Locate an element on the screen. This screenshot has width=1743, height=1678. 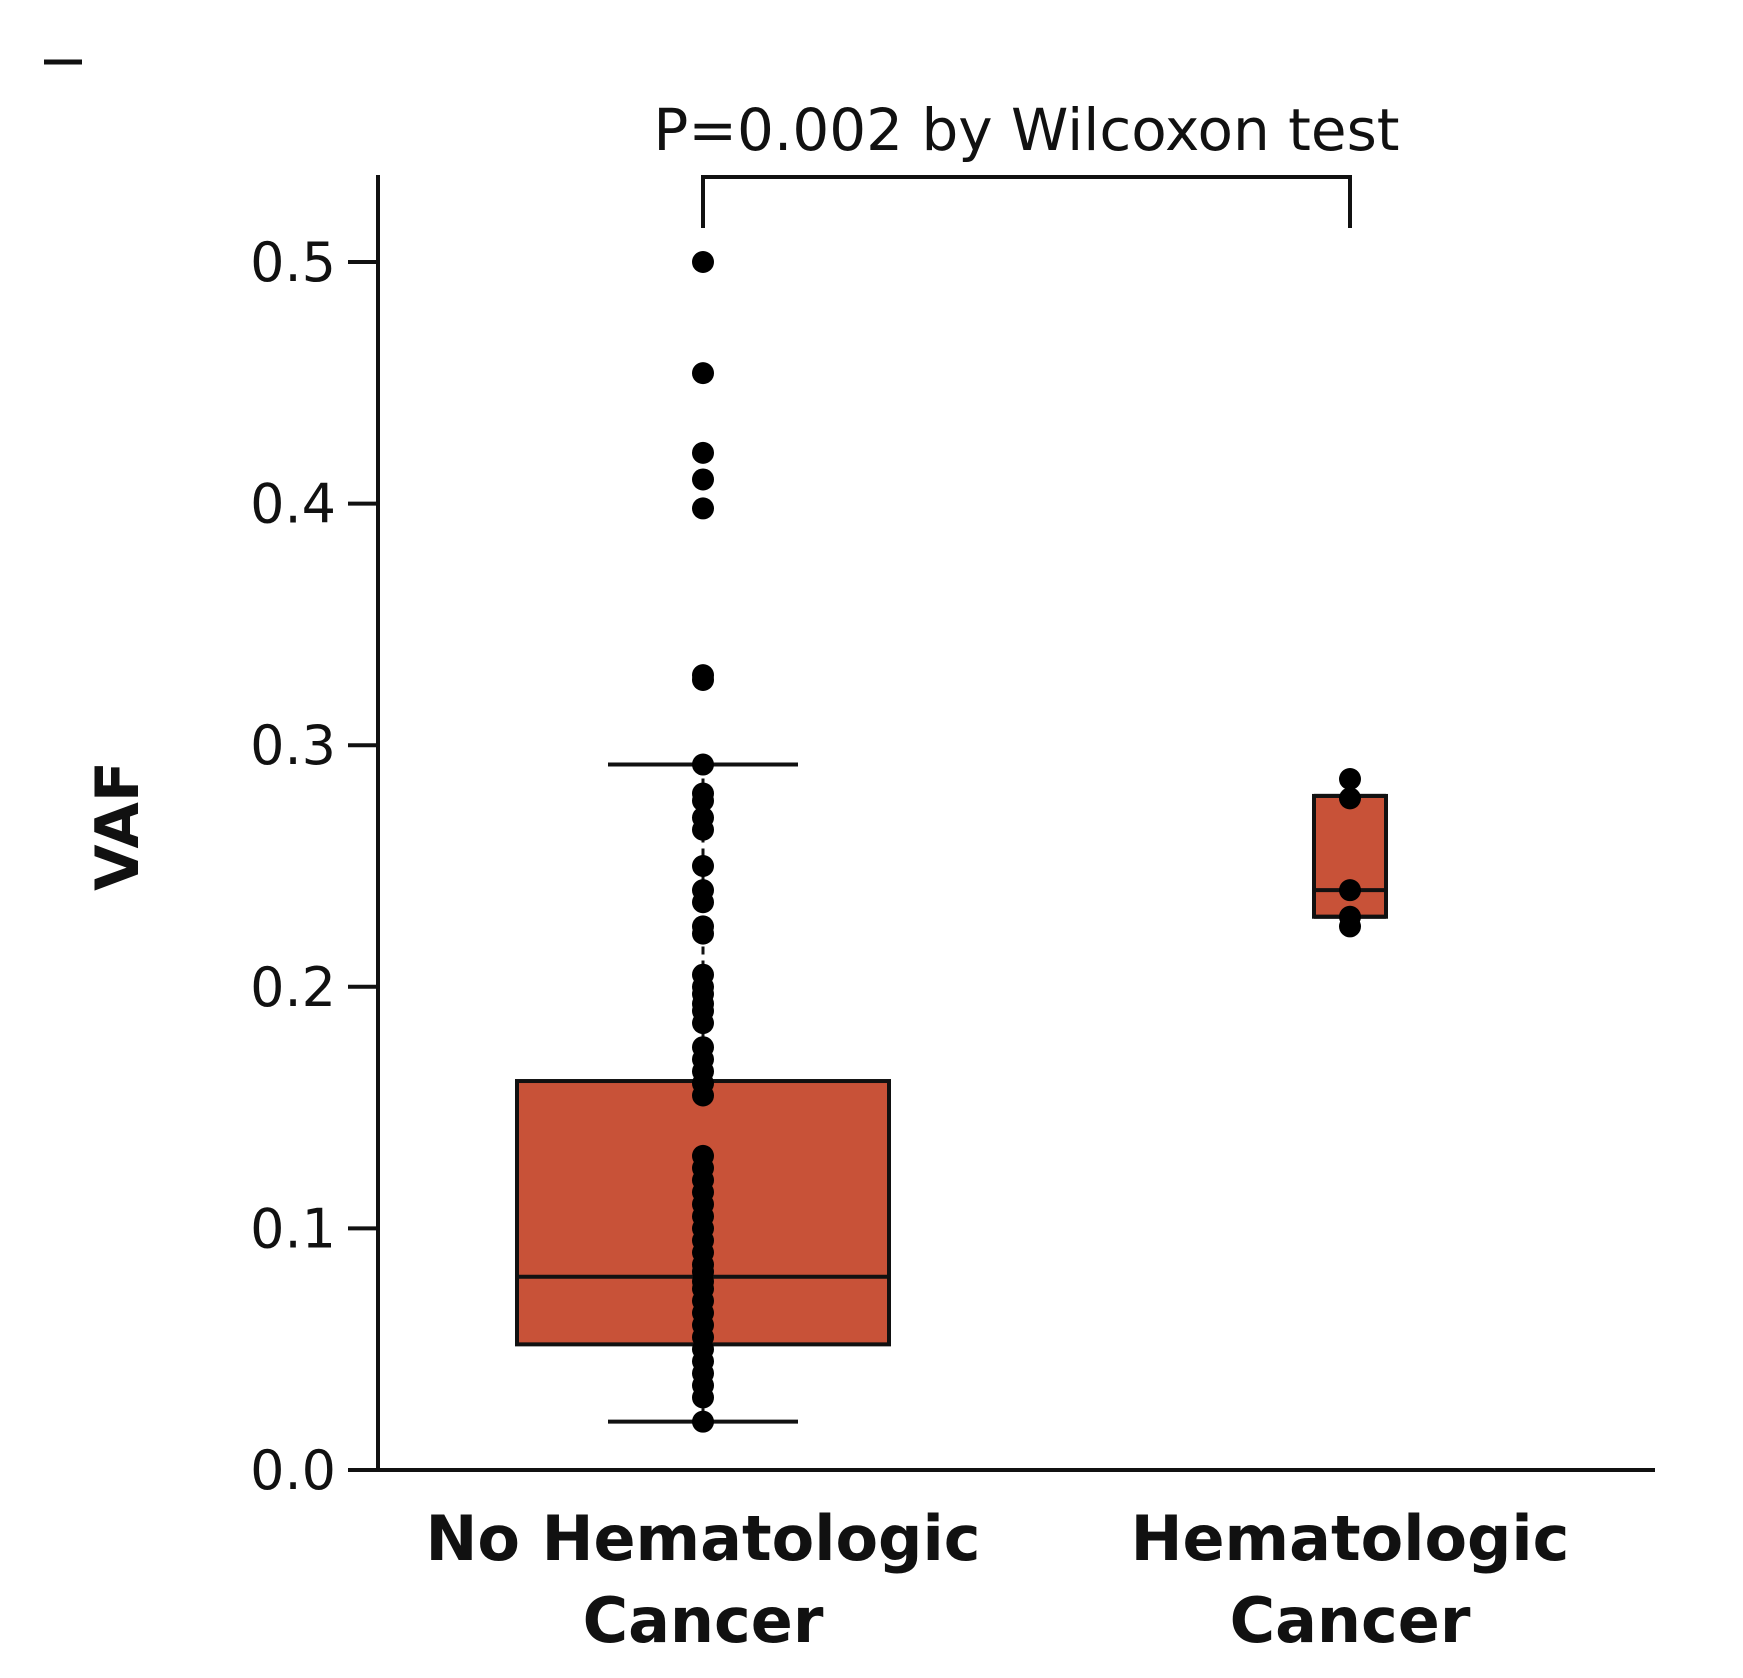
y-tick-label: 0.4 is located at coordinates (293, 504).